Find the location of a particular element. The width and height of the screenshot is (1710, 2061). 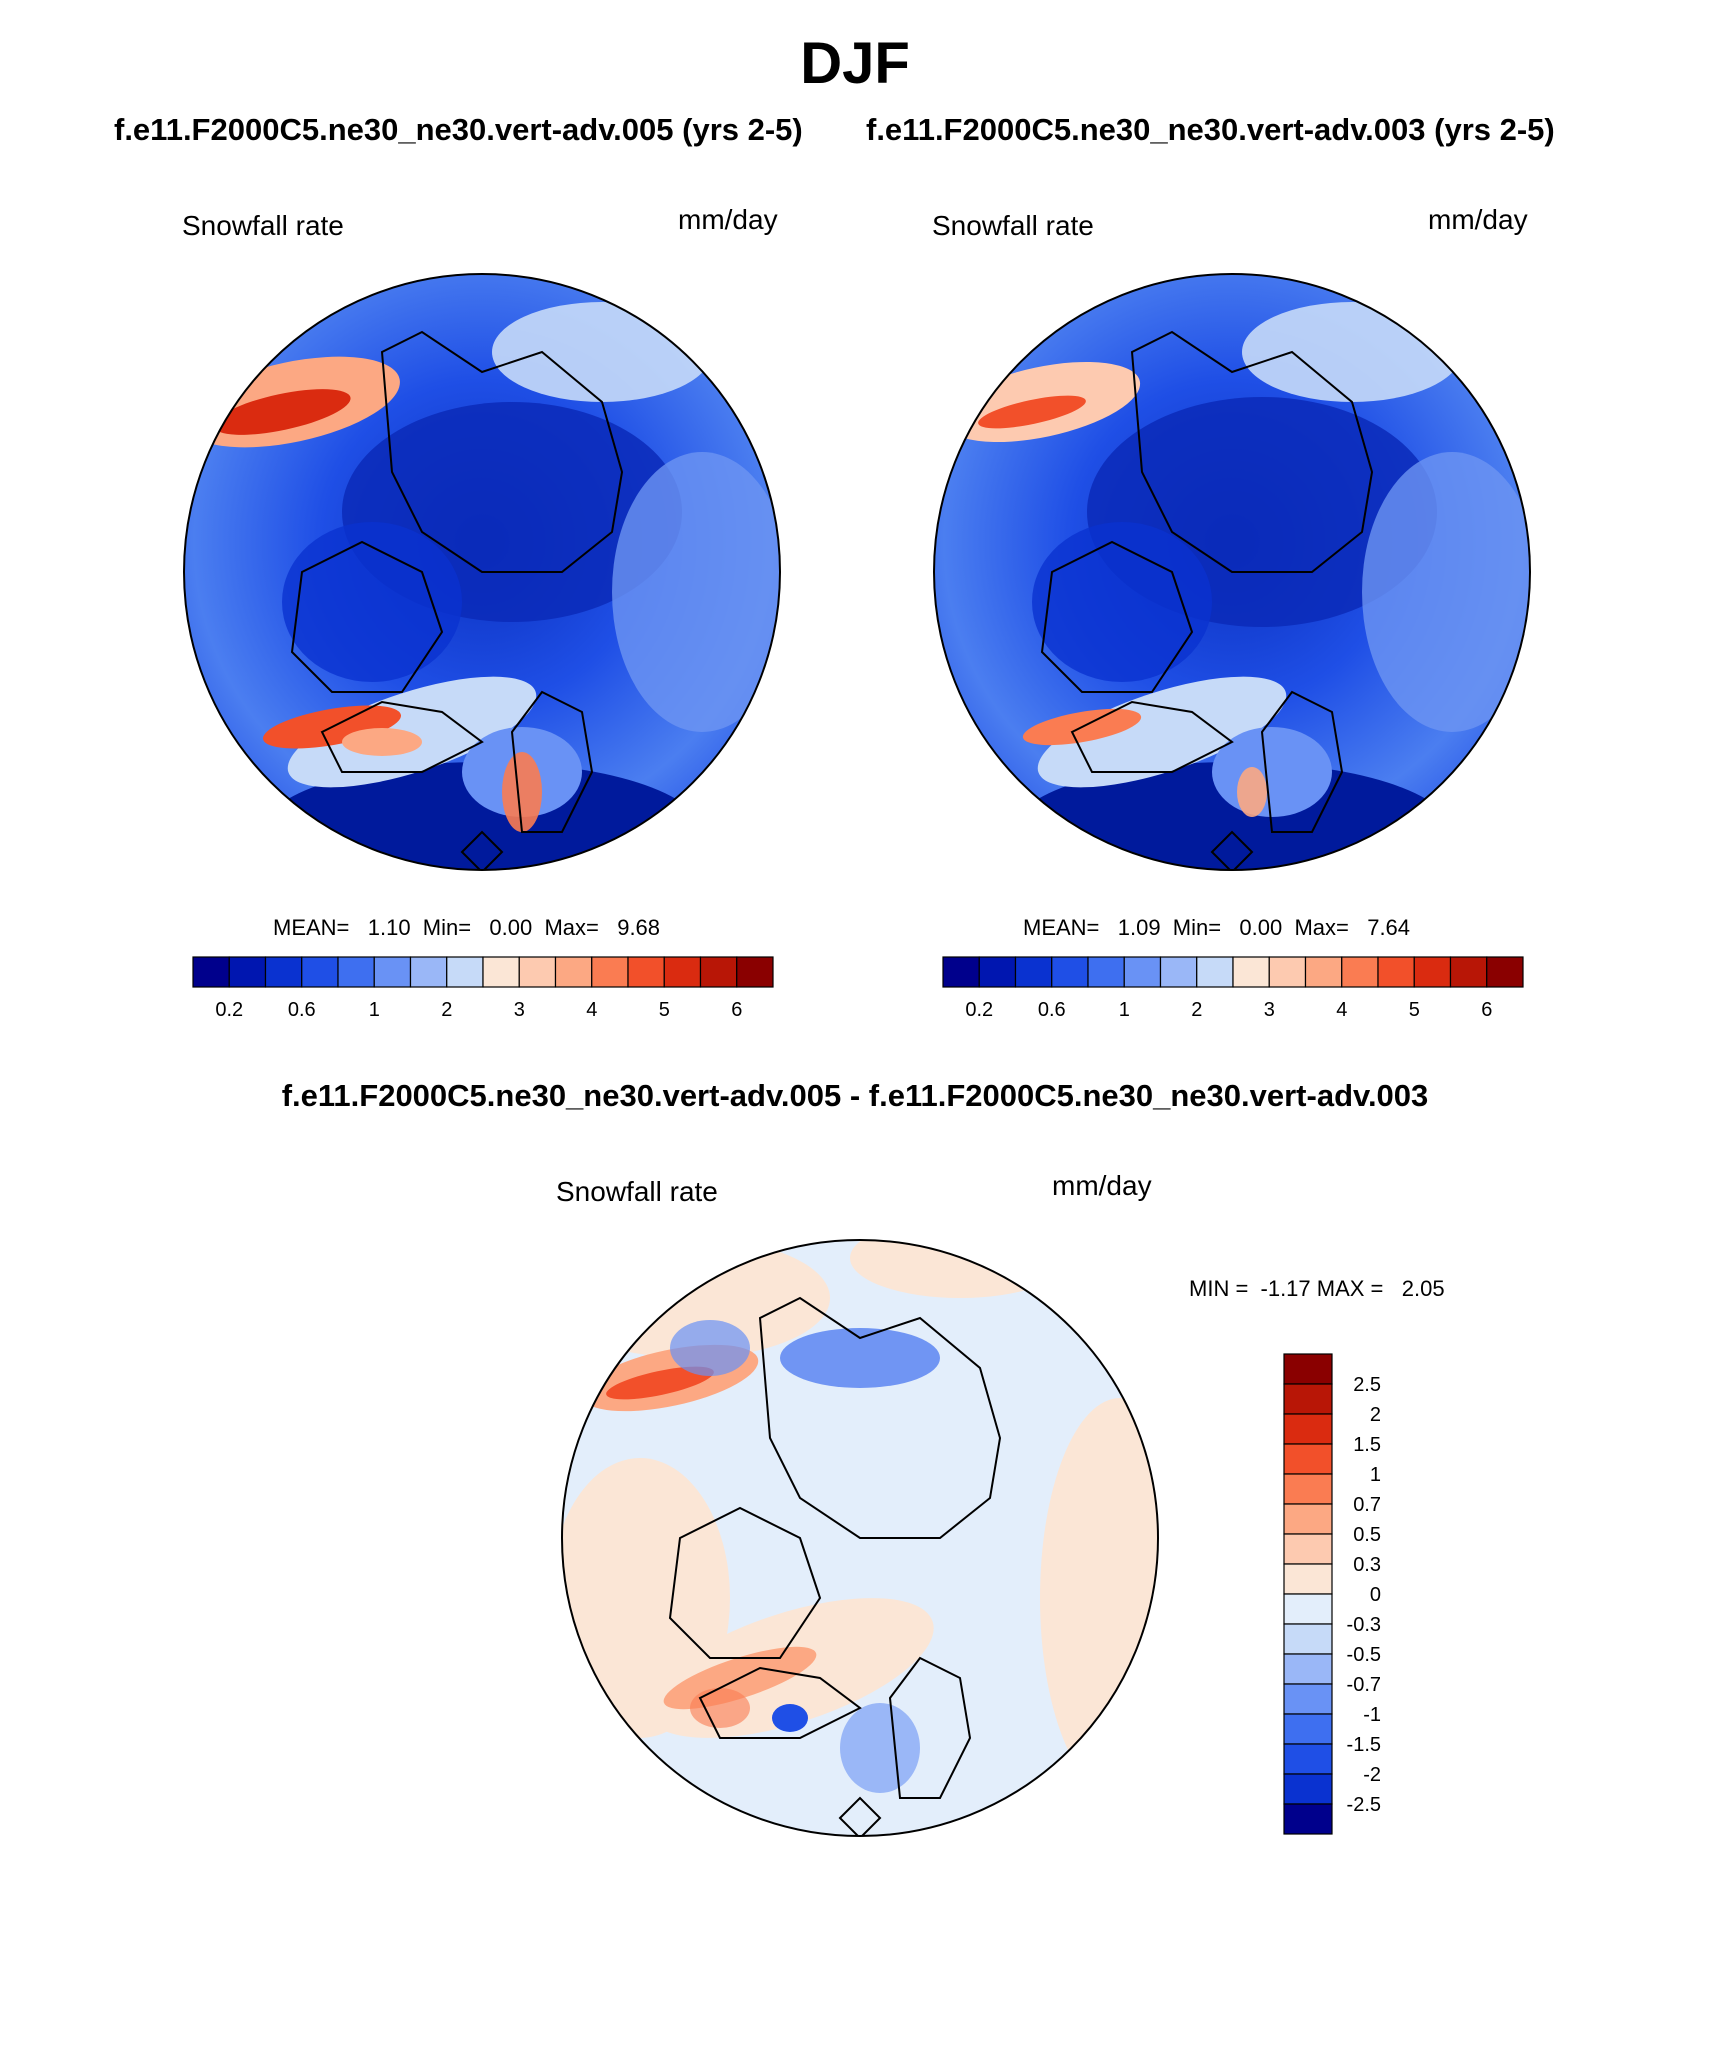

variable-label-right: Snowfall rate is located at coordinates (1013, 225).